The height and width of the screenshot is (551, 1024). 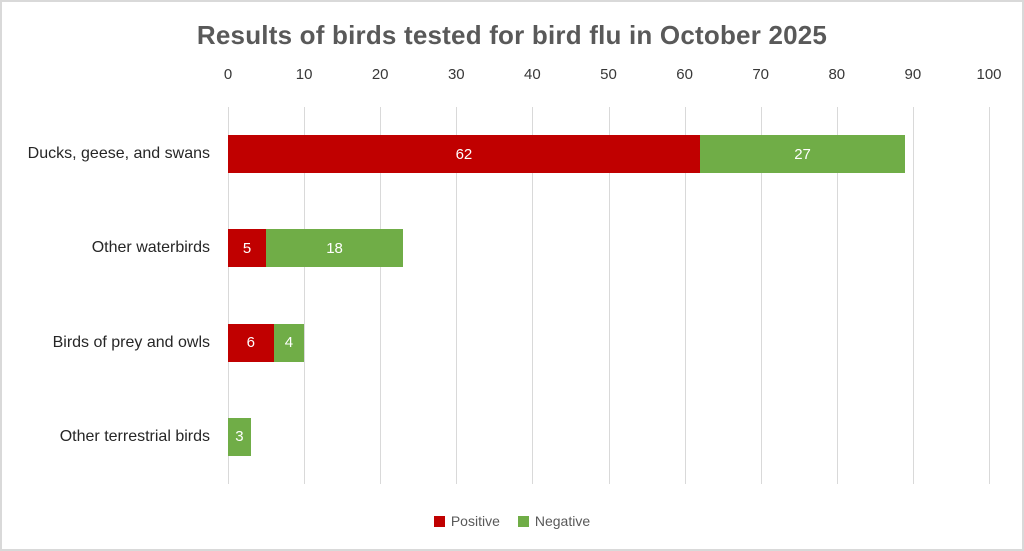 I want to click on bar-value-label: 4, so click(x=289, y=343).